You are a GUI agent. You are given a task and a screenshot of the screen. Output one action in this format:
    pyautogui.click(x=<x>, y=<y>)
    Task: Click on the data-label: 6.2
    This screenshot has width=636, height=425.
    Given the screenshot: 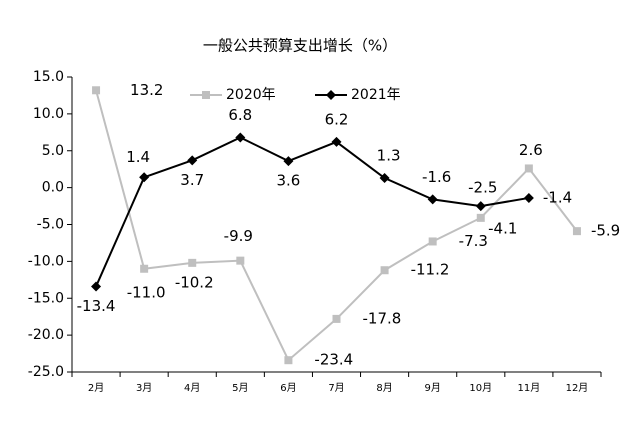 What is the action you would take?
    pyautogui.click(x=337, y=119)
    